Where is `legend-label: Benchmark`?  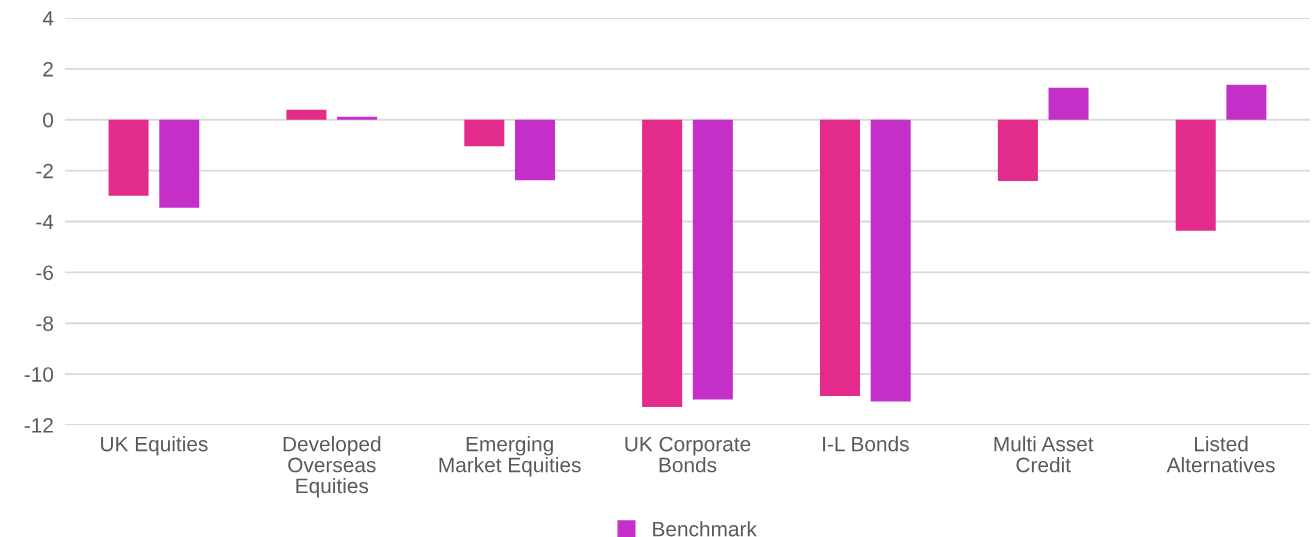 legend-label: Benchmark is located at coordinates (705, 529).